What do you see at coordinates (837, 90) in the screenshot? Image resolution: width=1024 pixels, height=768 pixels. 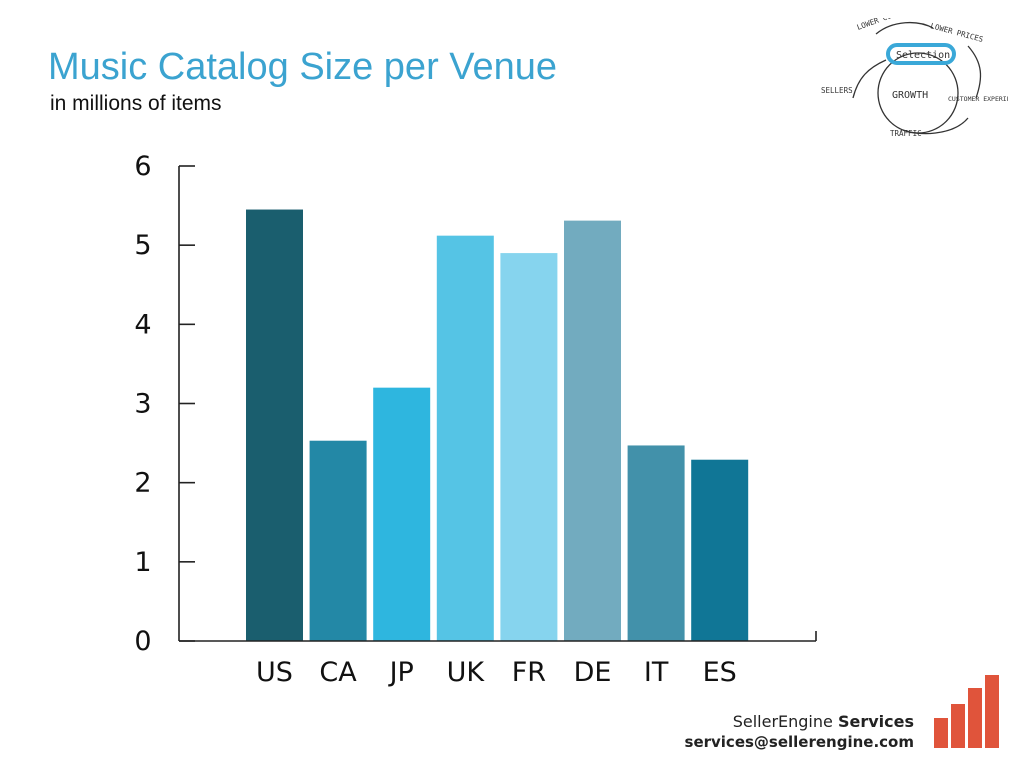 I see `diagram-label-sellers: SELLERS` at bounding box center [837, 90].